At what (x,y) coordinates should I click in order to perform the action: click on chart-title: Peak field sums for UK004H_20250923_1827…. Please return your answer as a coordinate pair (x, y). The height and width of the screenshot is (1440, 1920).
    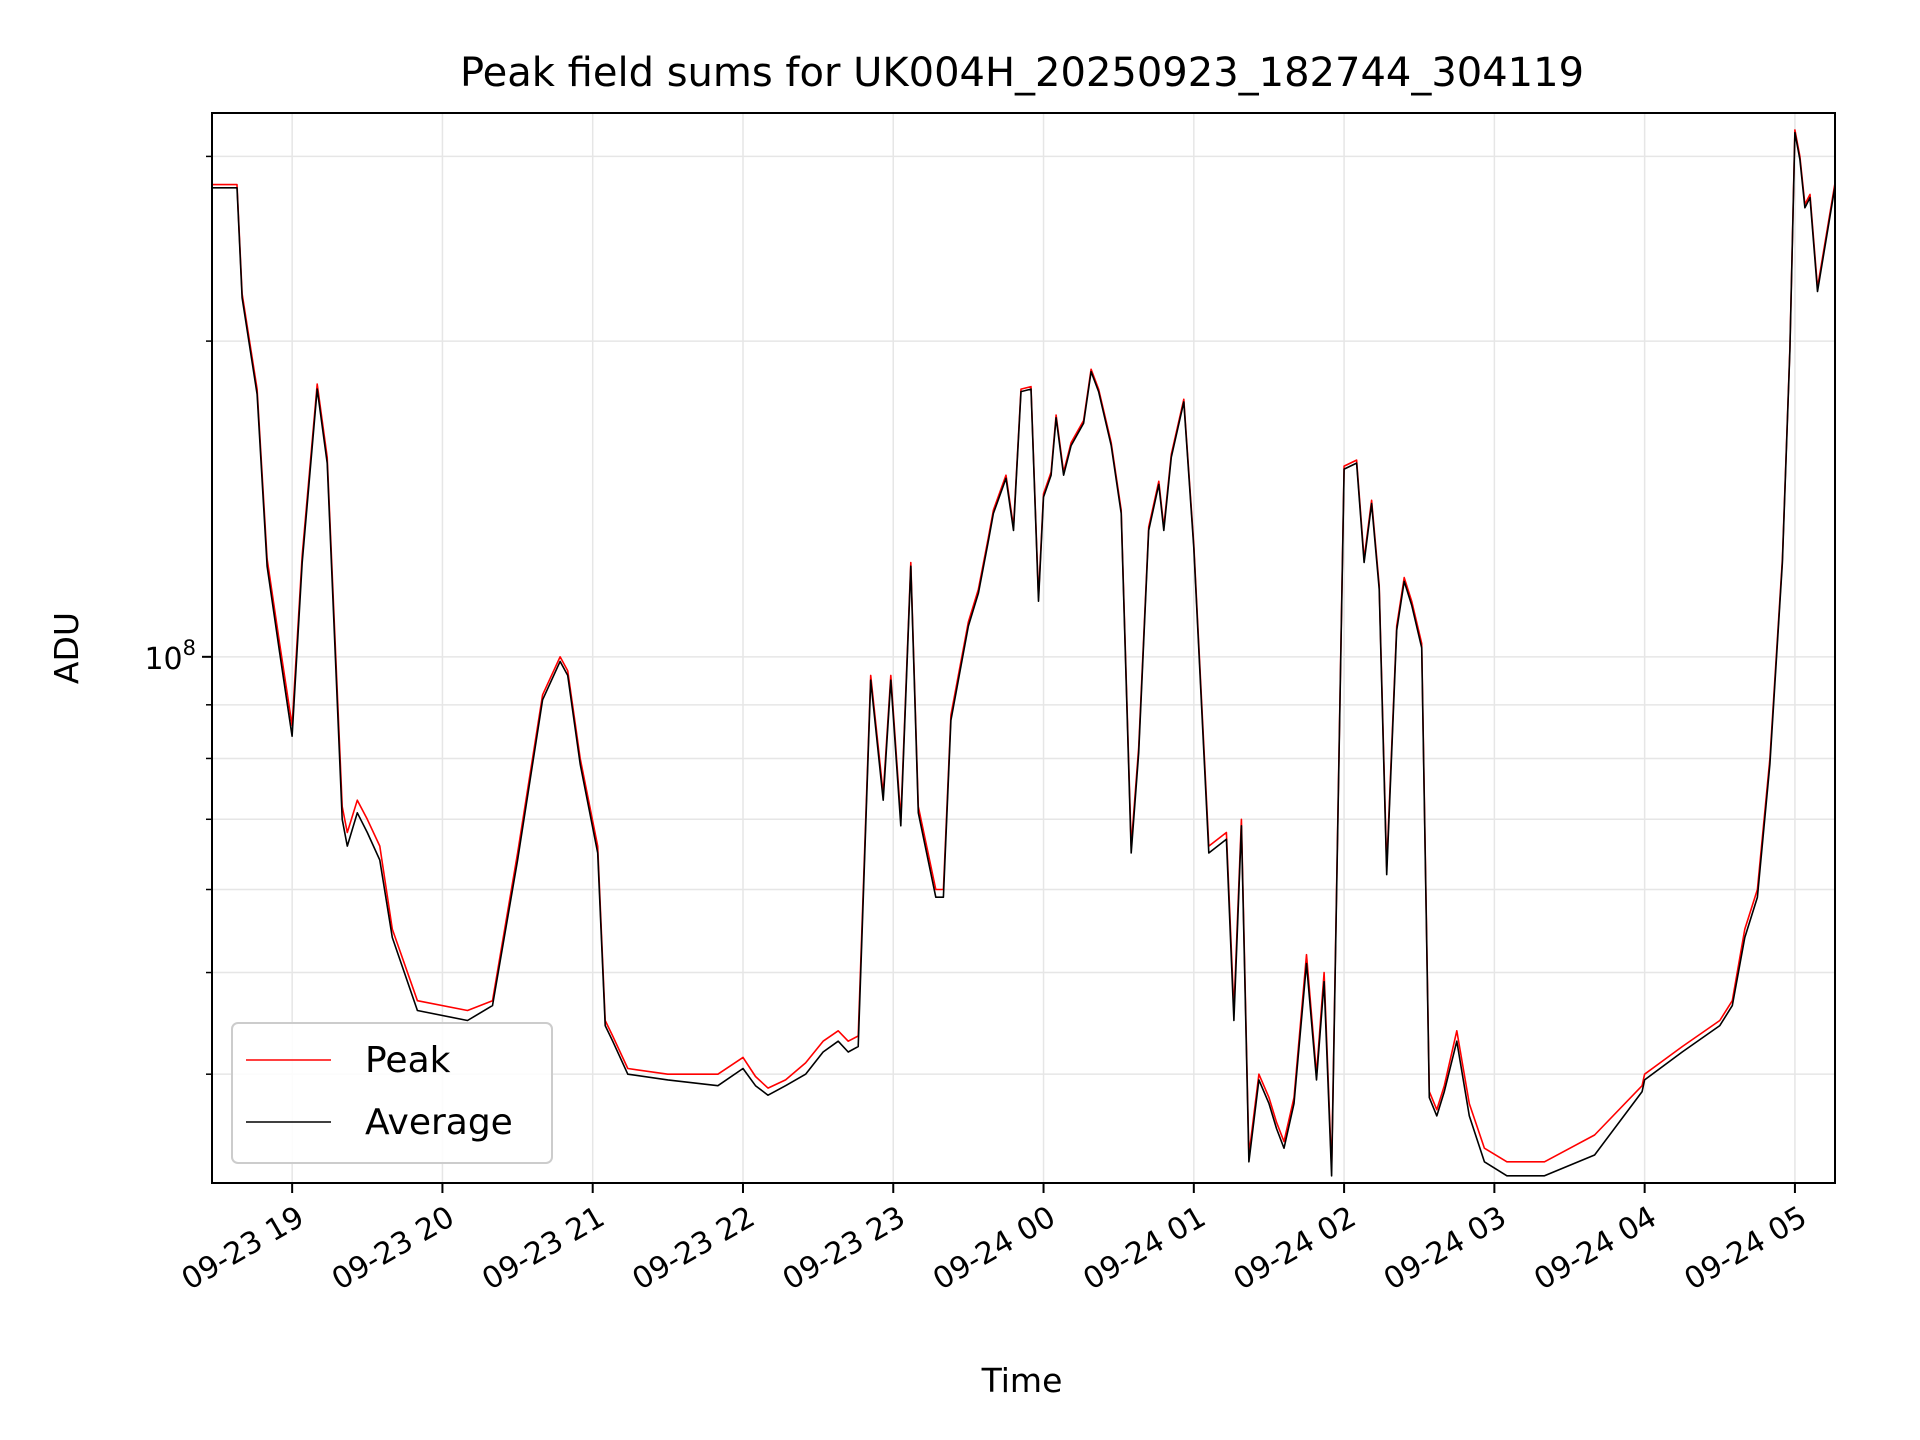
    Looking at the image, I should click on (1022, 73).